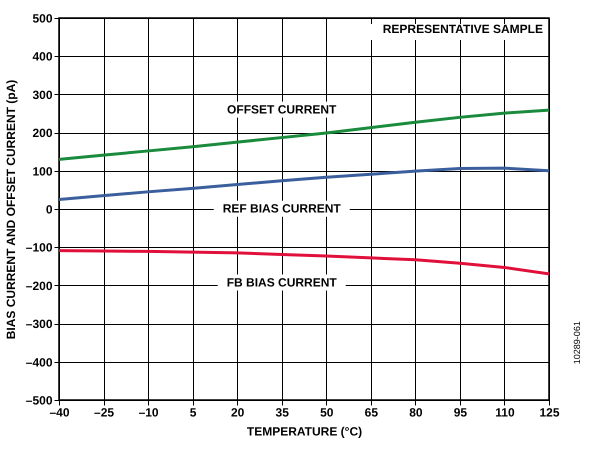 This screenshot has width=602, height=452. Describe the element at coordinates (42, 95) in the screenshot. I see `y-tick-label: 300` at that location.